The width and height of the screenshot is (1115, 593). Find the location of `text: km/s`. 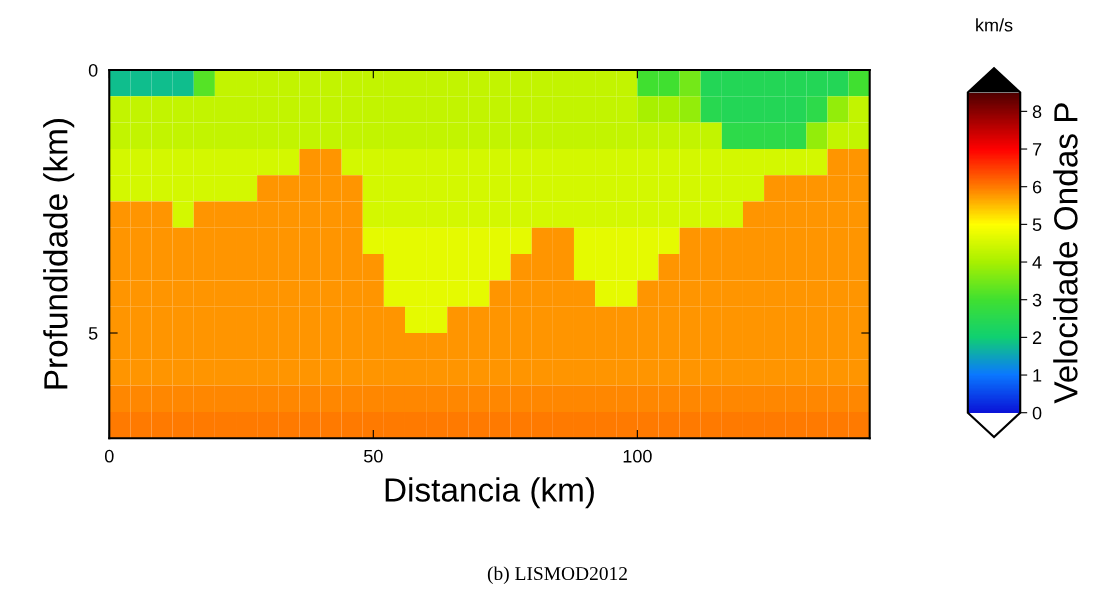

text: km/s is located at coordinates (994, 25).